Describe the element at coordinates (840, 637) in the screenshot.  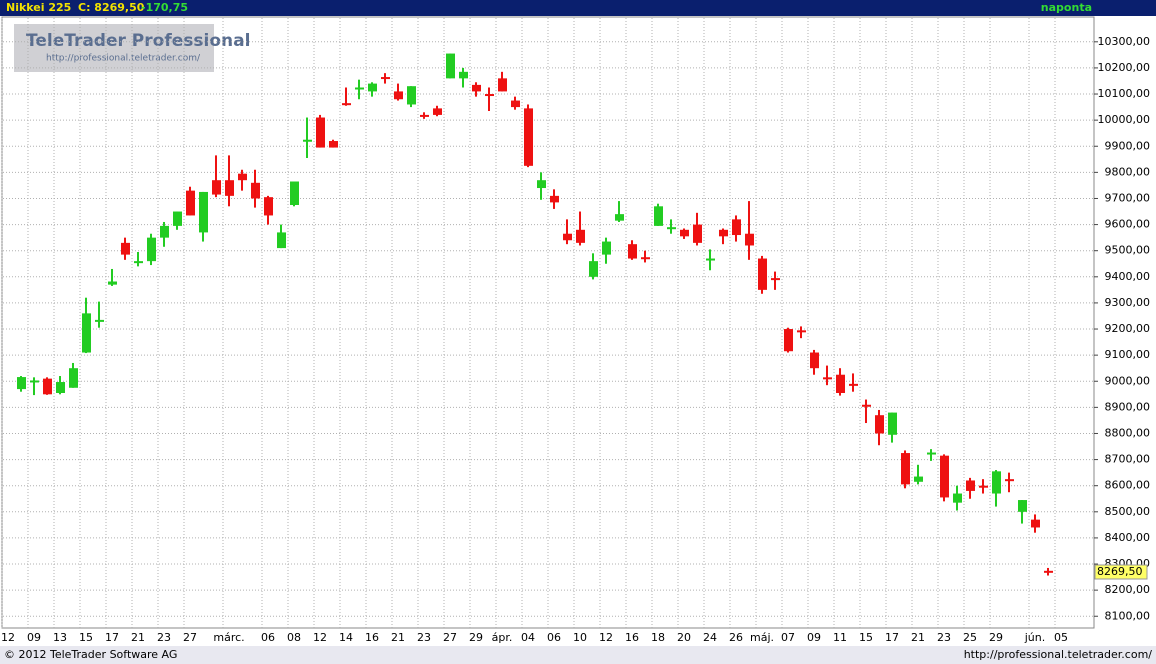
I see `x-tick-label: 11` at that location.